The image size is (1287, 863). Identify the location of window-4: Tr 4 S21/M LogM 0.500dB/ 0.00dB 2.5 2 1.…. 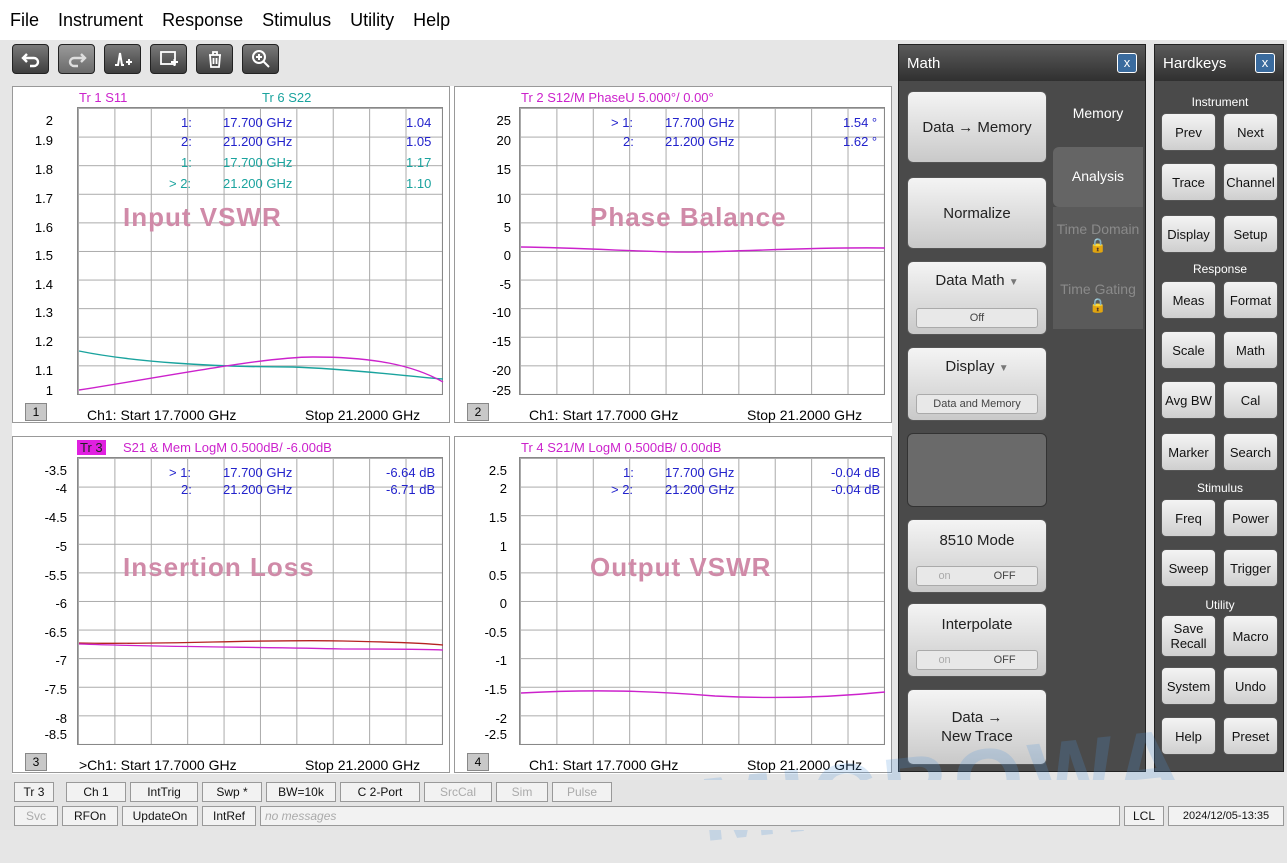
(673, 604).